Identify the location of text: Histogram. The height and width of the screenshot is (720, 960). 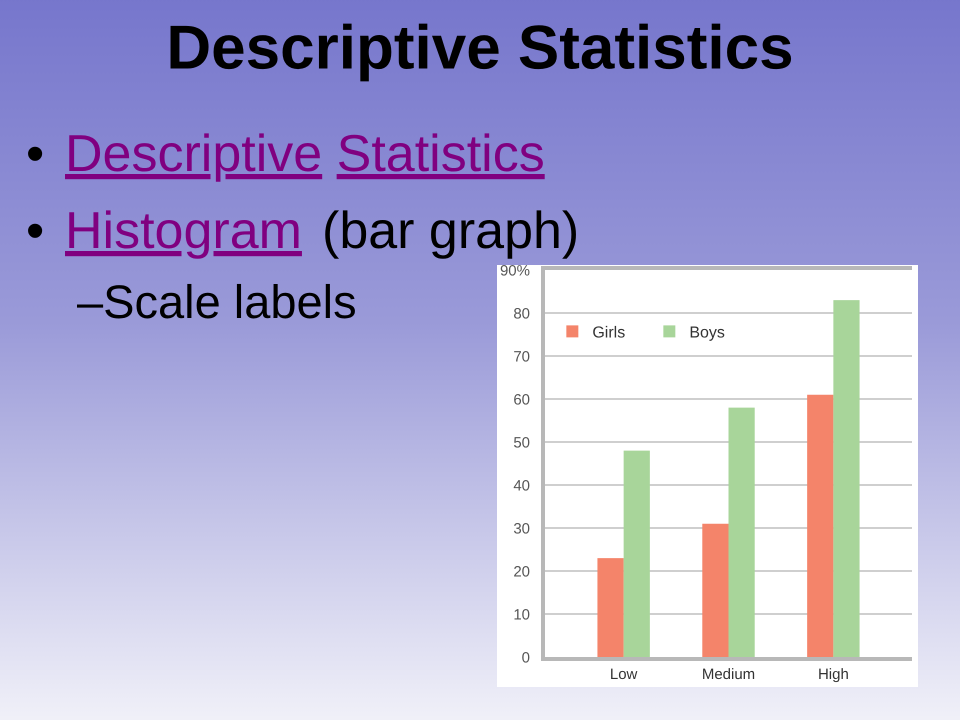
(183, 231).